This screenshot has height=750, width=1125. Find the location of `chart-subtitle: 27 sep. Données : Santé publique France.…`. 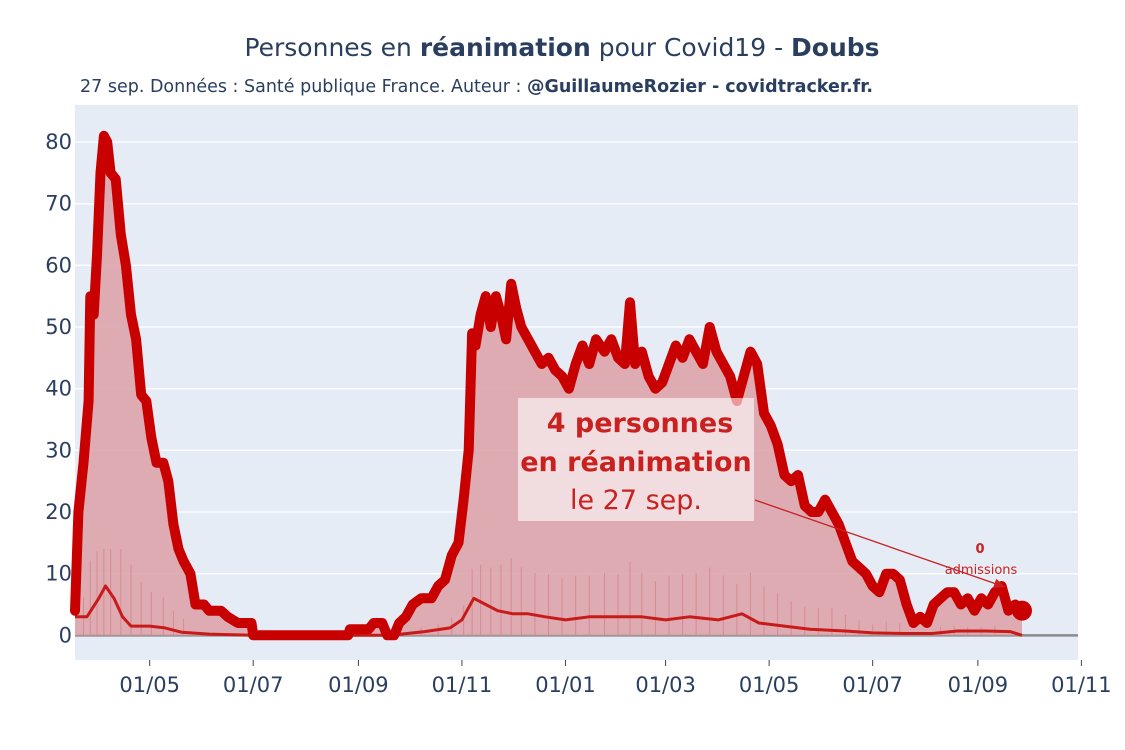

chart-subtitle: 27 sep. Données : Santé publique France.… is located at coordinates (476, 87).